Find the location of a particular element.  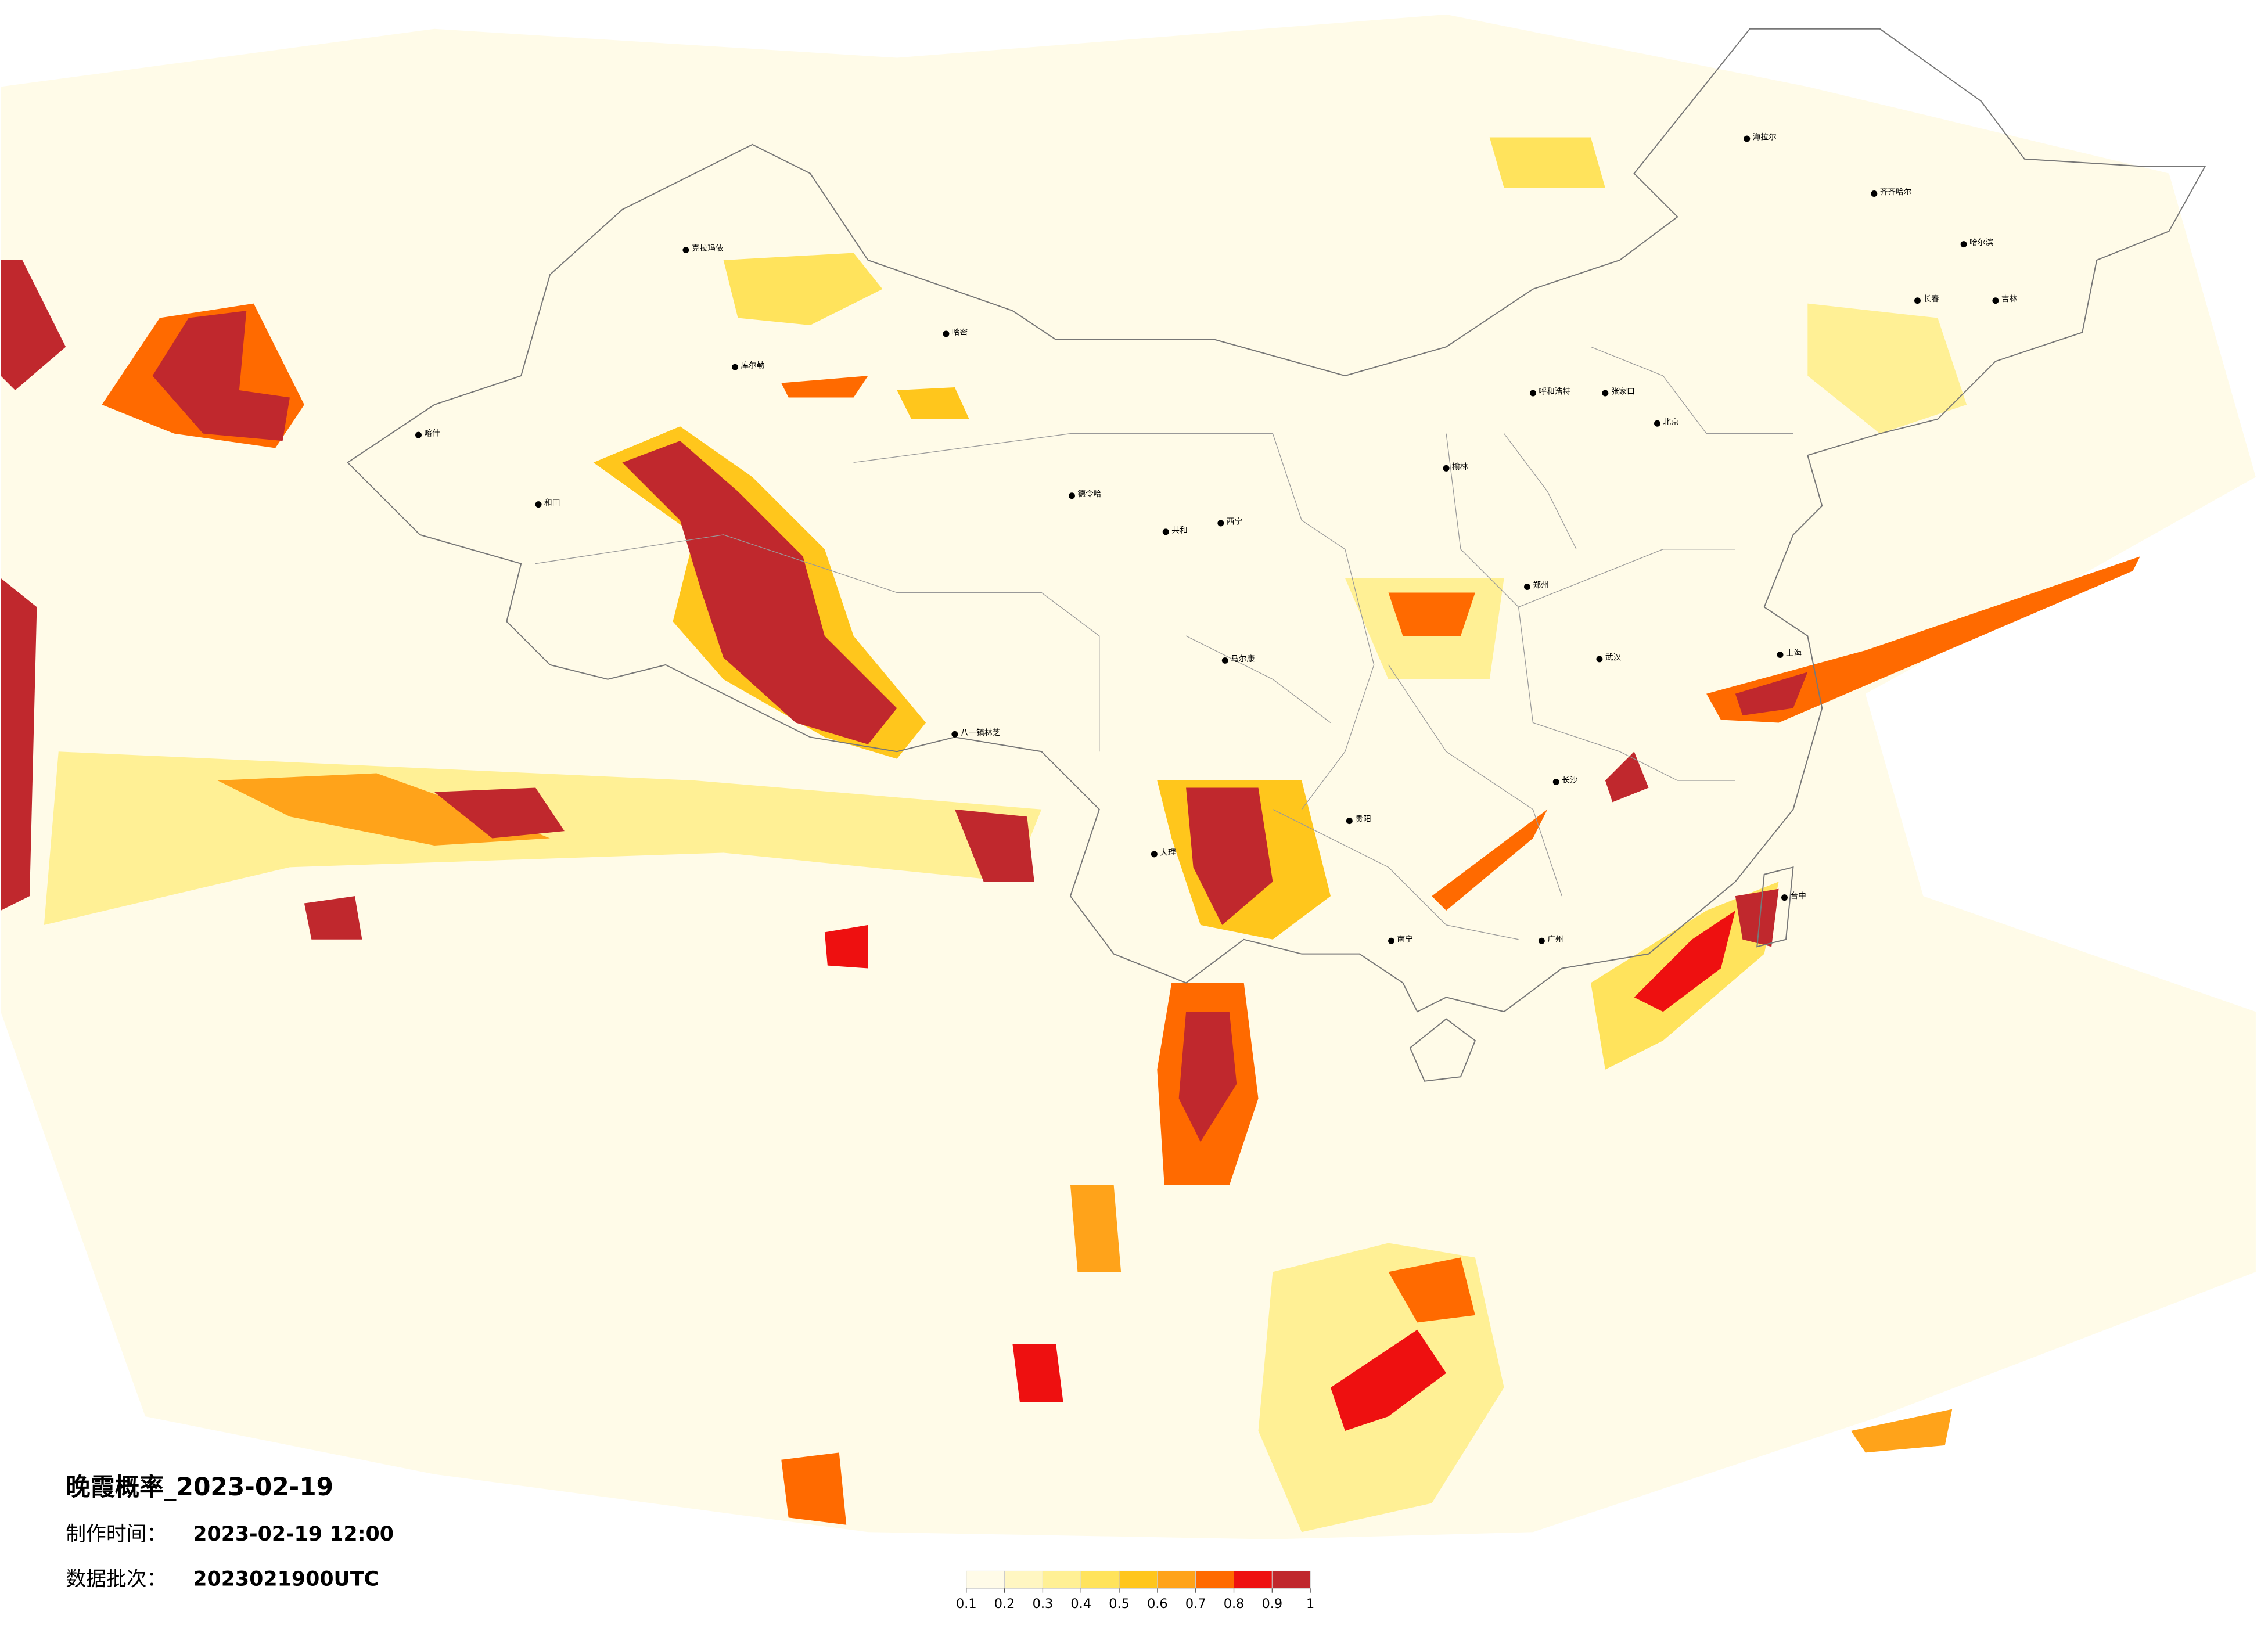

made-time: 2023-02-19 12:00 is located at coordinates (293, 1534).